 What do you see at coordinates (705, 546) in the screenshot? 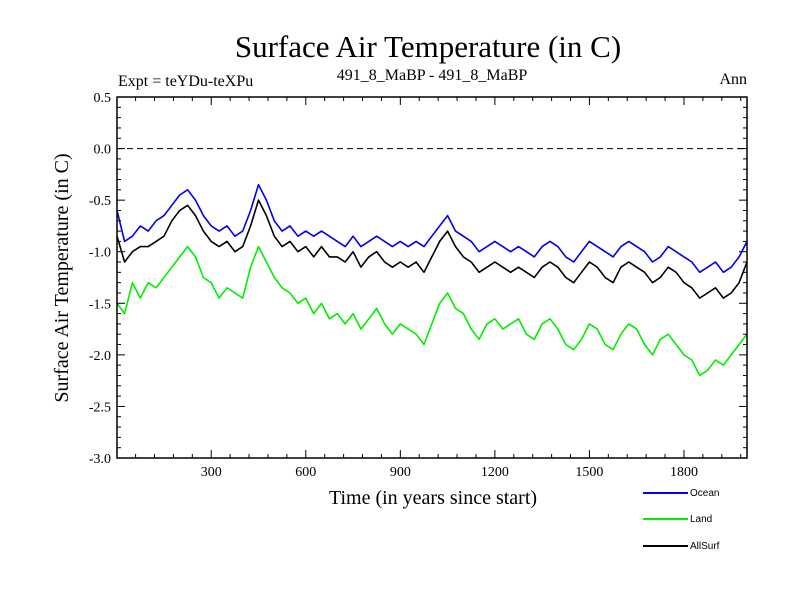
I see `legend-label-allsurf: AllSurf` at bounding box center [705, 546].